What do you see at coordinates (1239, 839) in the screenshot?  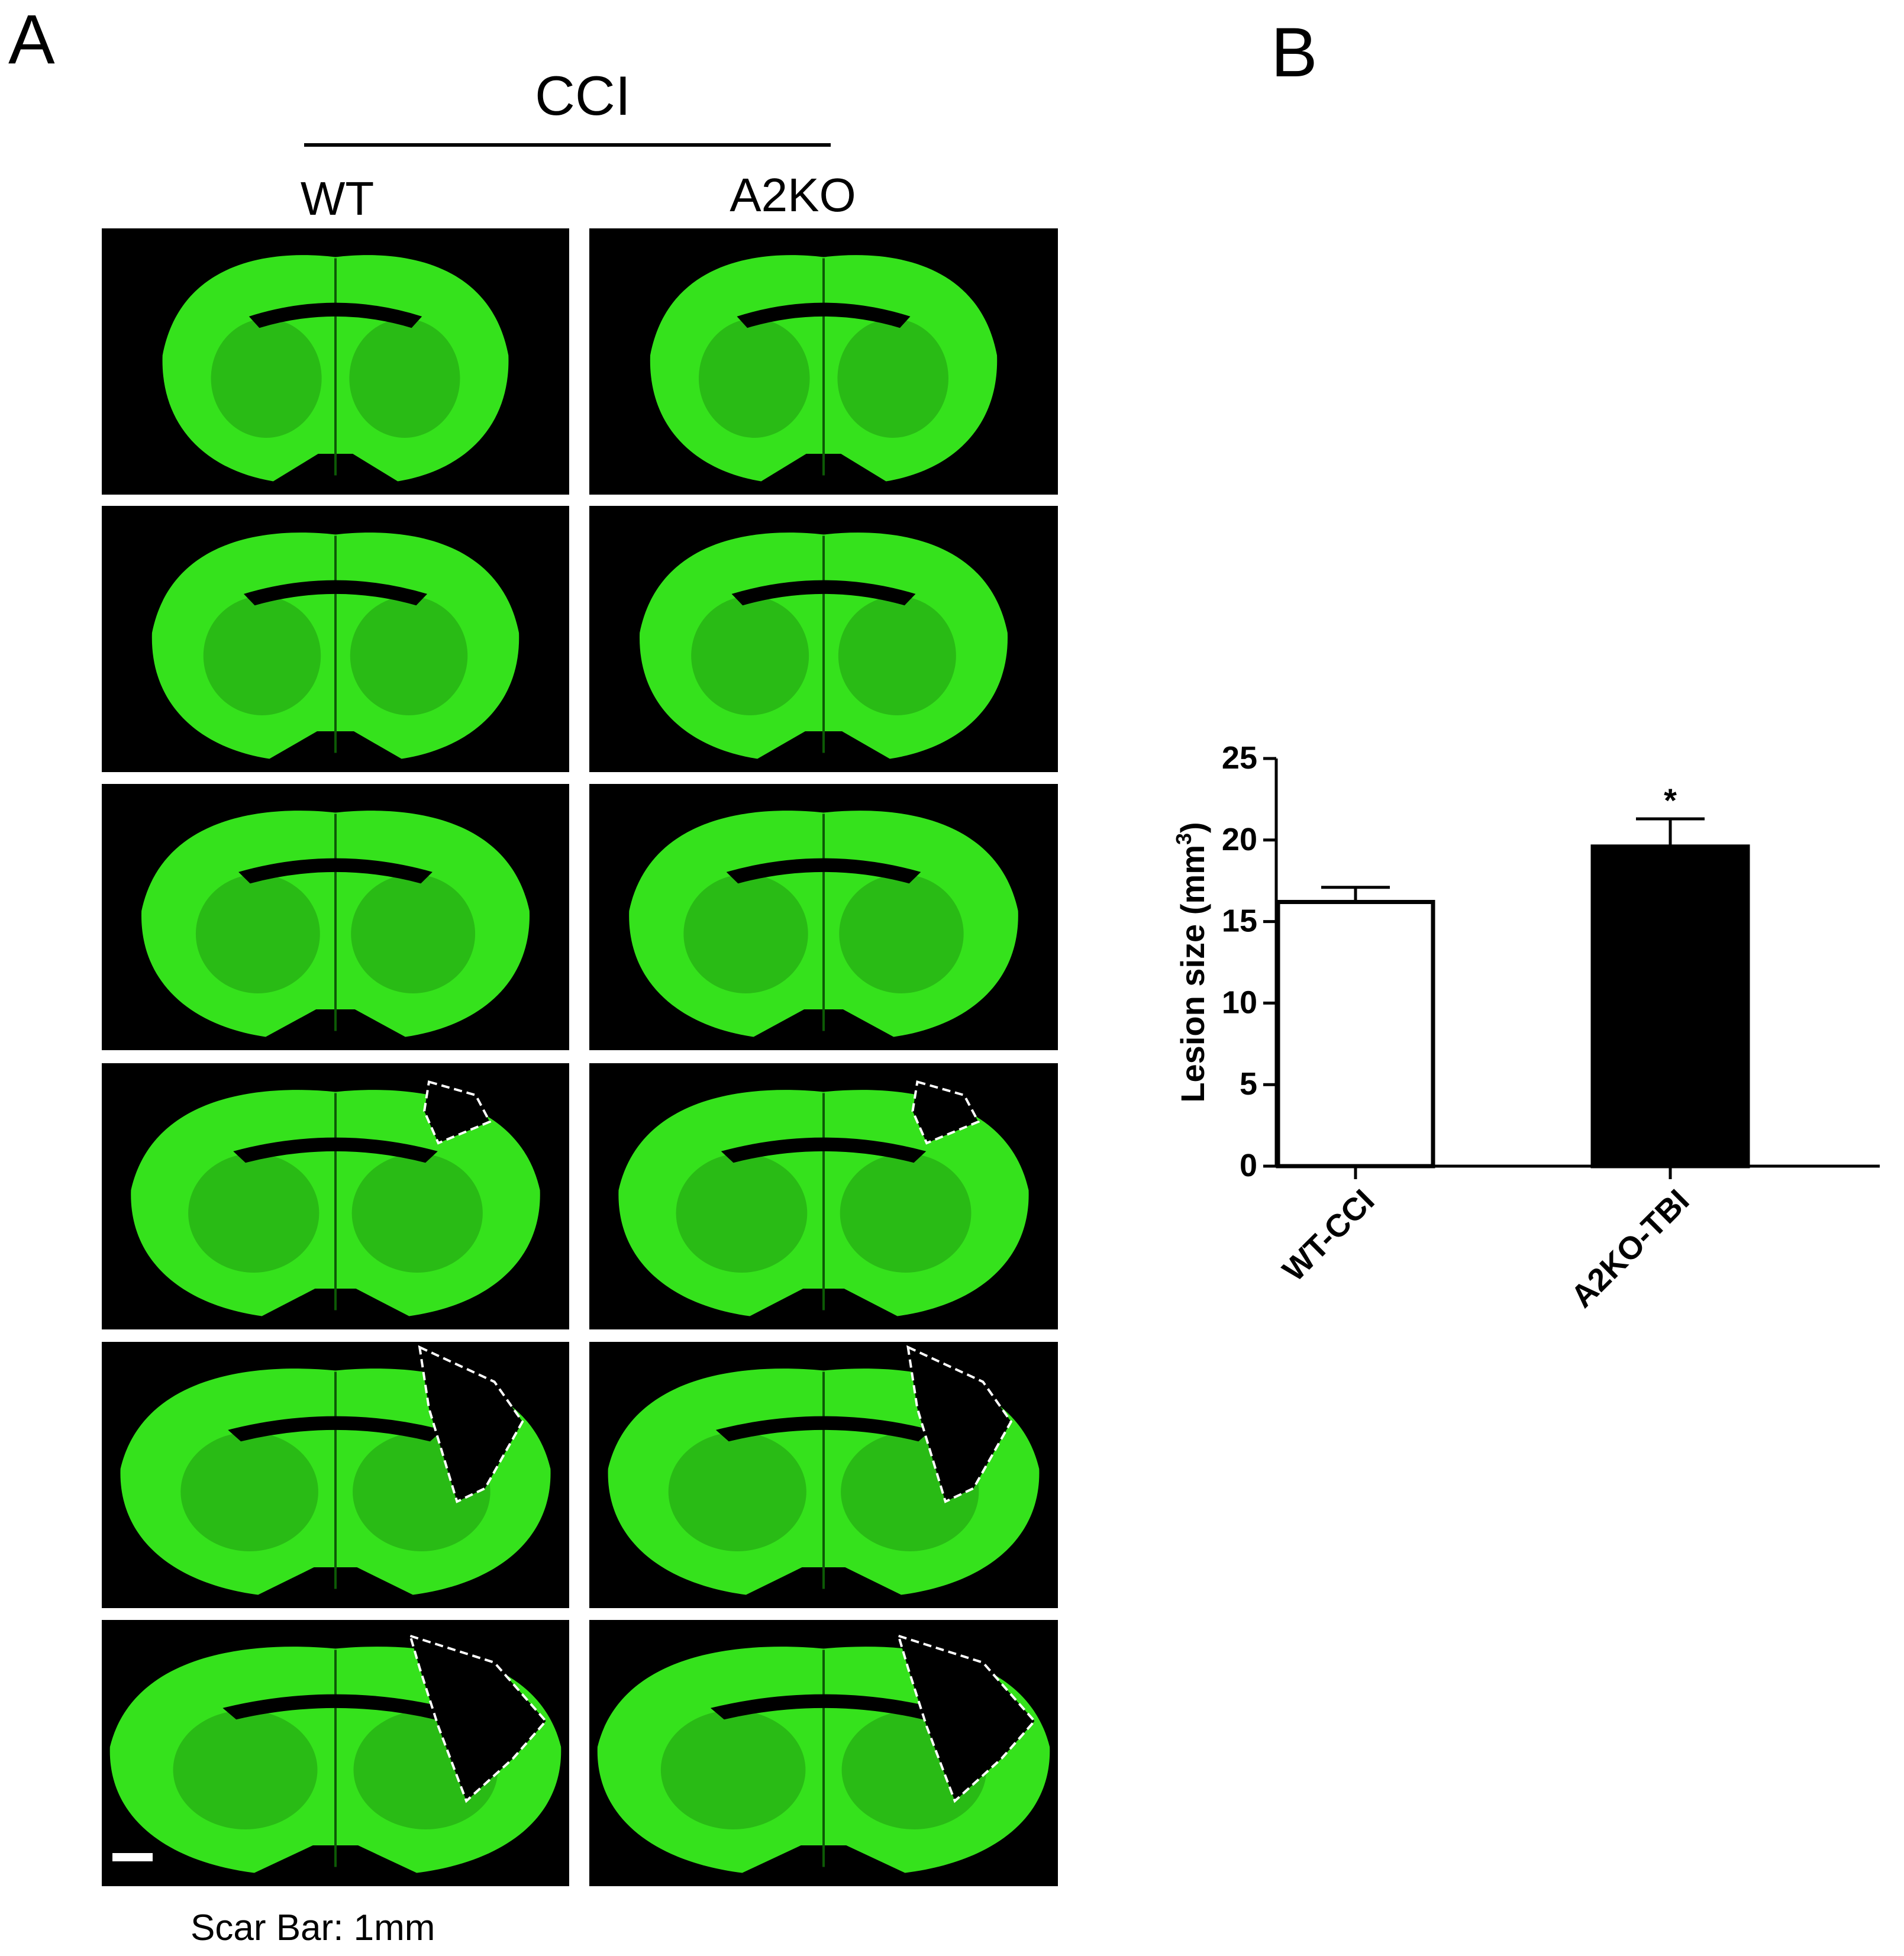 I see `y-tick-label: 20` at bounding box center [1239, 839].